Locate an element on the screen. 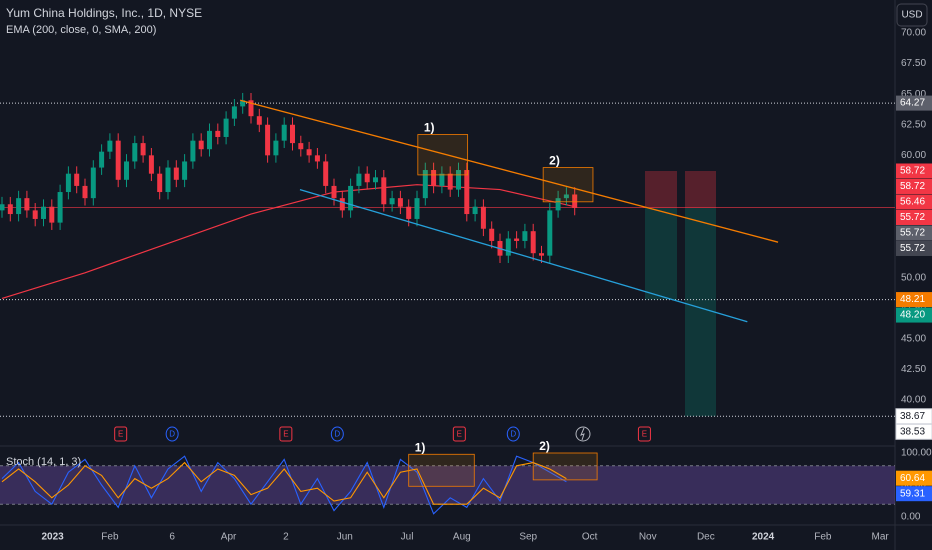 The height and width of the screenshot is (550, 932). currency-button is located at coordinates (912, 15).